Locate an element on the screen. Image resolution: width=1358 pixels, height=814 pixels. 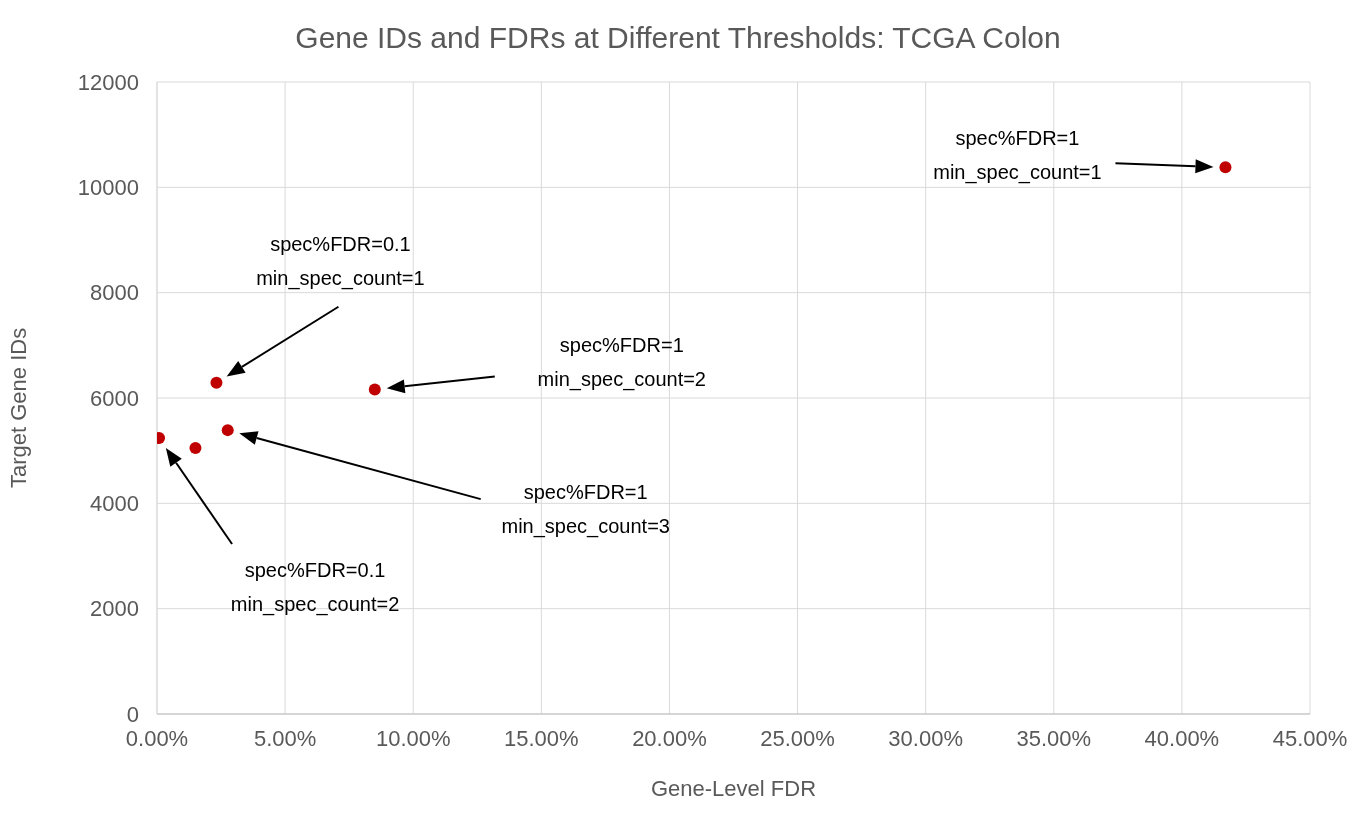
chart-title: Gene IDs and FDRs at Different Thresholds: TCGA Colon is located at coordinates (678, 37).